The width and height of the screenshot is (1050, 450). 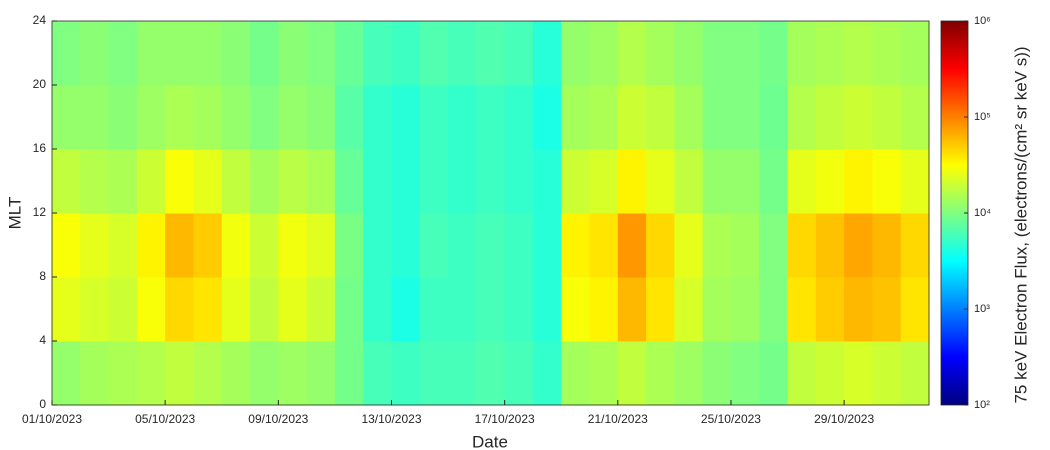 What do you see at coordinates (982, 405) in the screenshot?
I see `colorbar-tick-label: 10²` at bounding box center [982, 405].